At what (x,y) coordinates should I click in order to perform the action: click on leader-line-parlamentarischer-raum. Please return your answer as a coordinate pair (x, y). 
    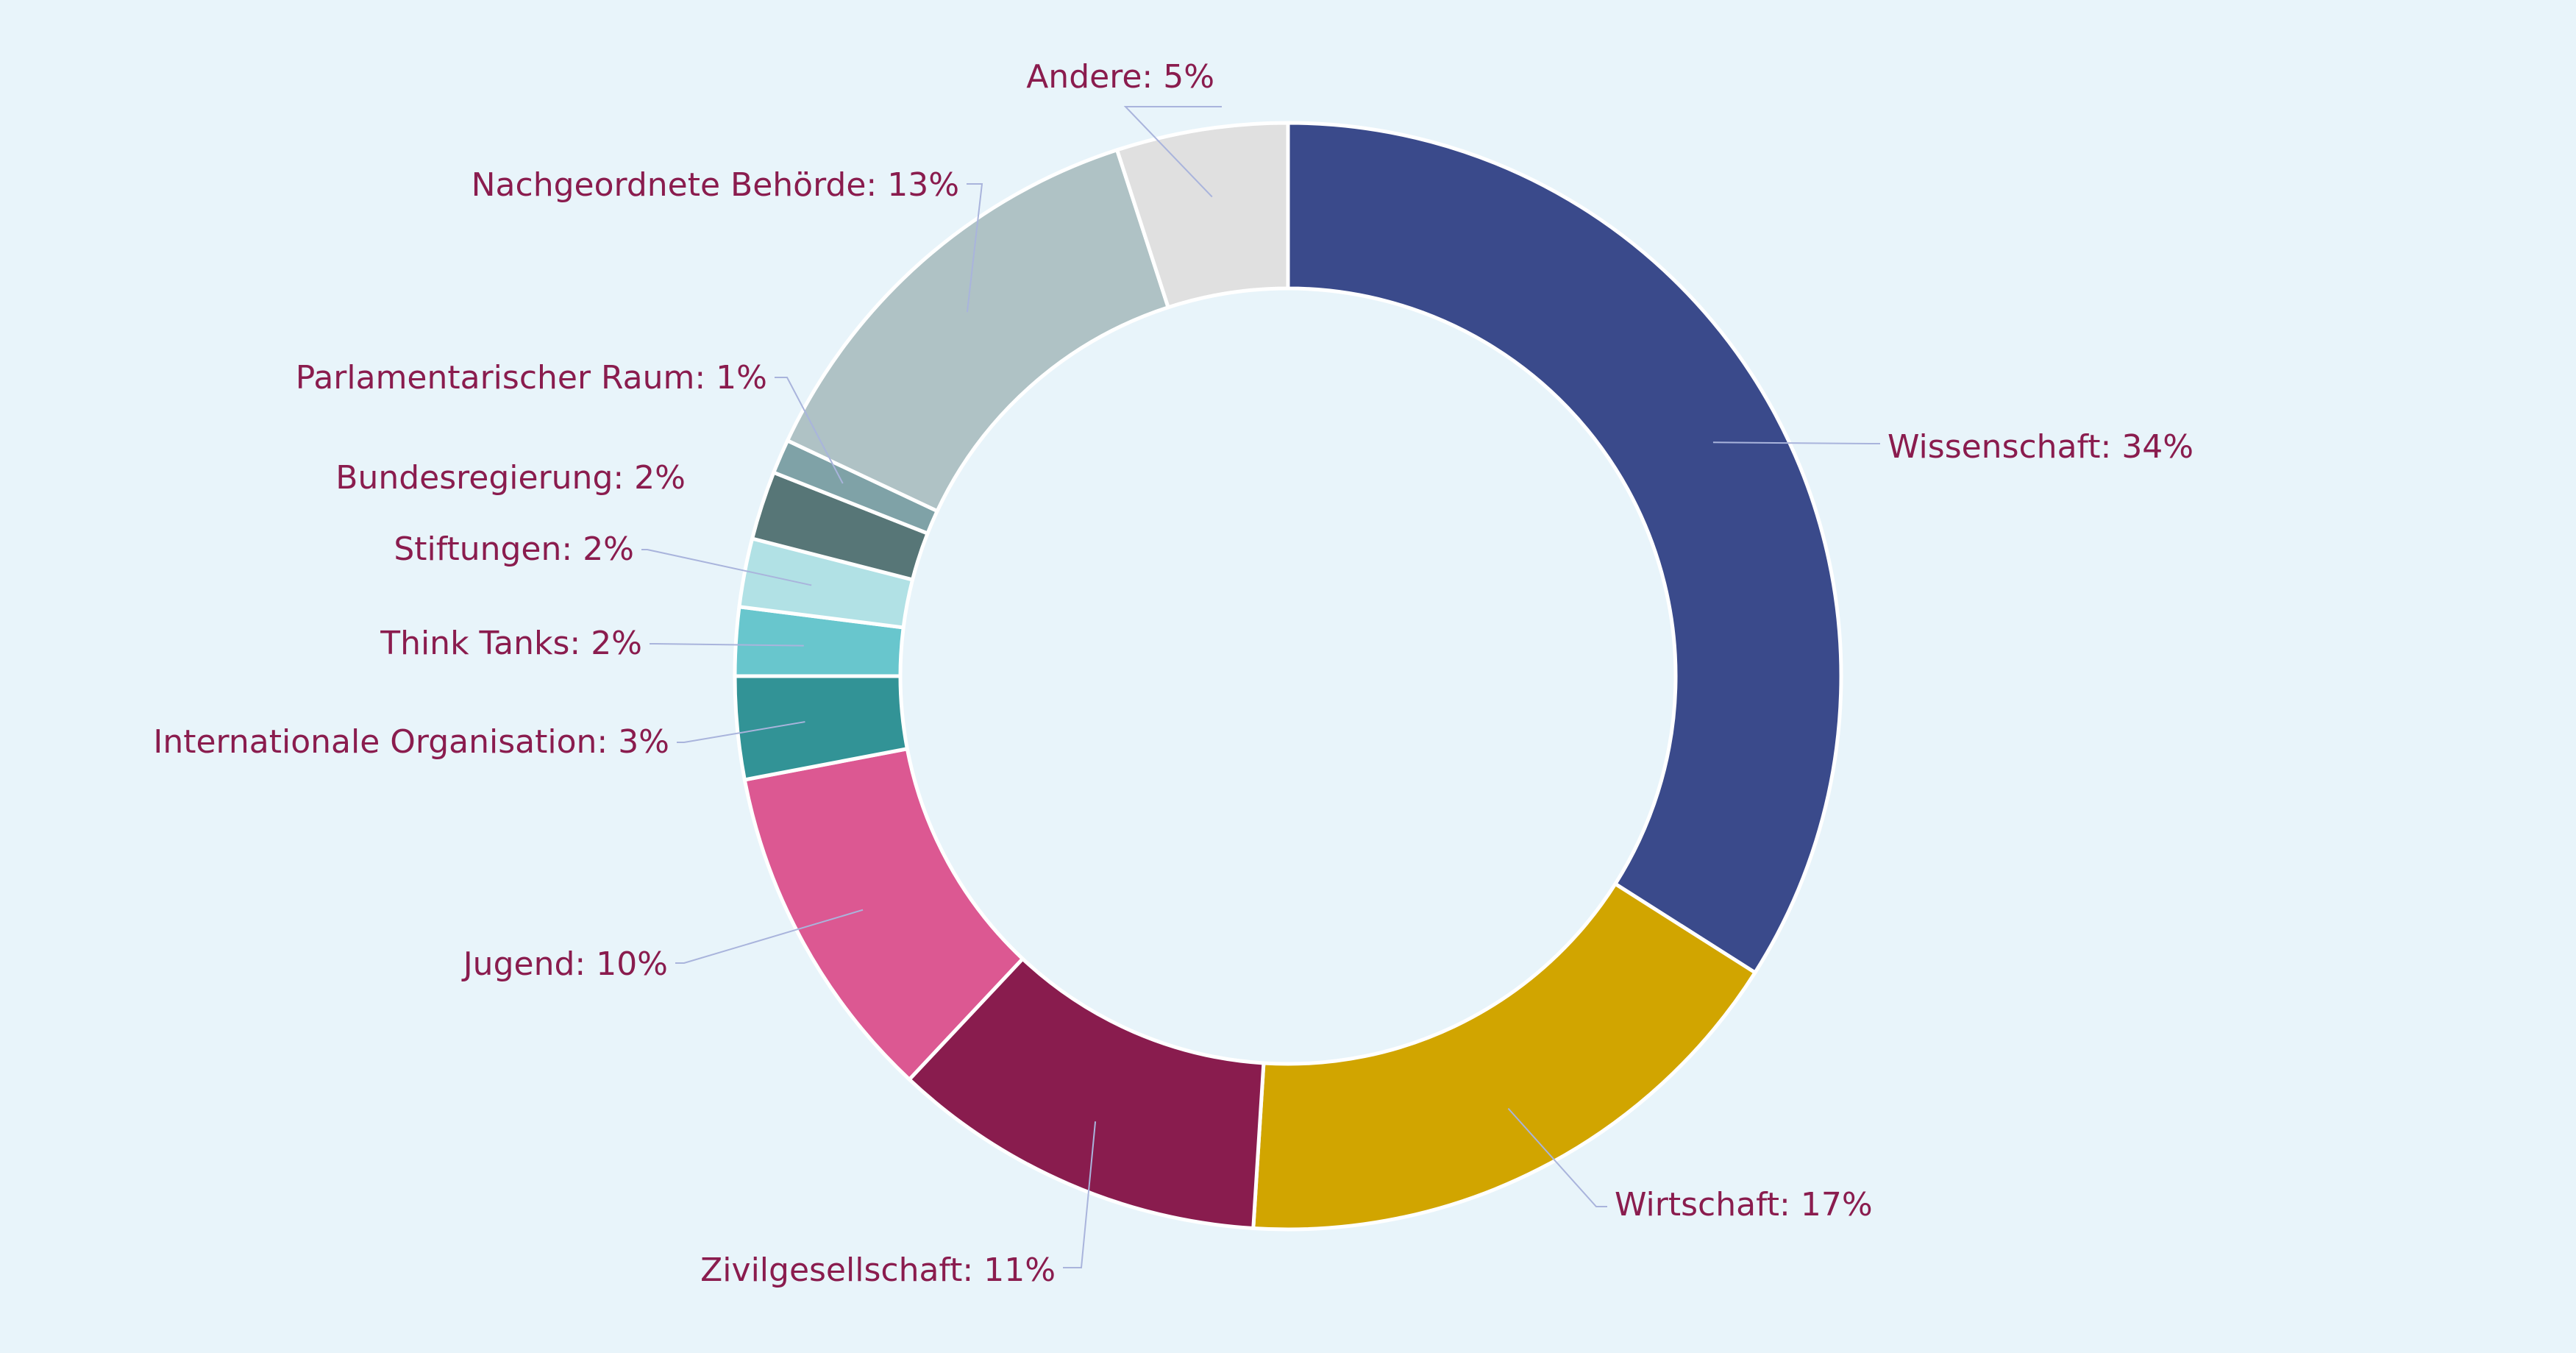
    Looking at the image, I should click on (809, 430).